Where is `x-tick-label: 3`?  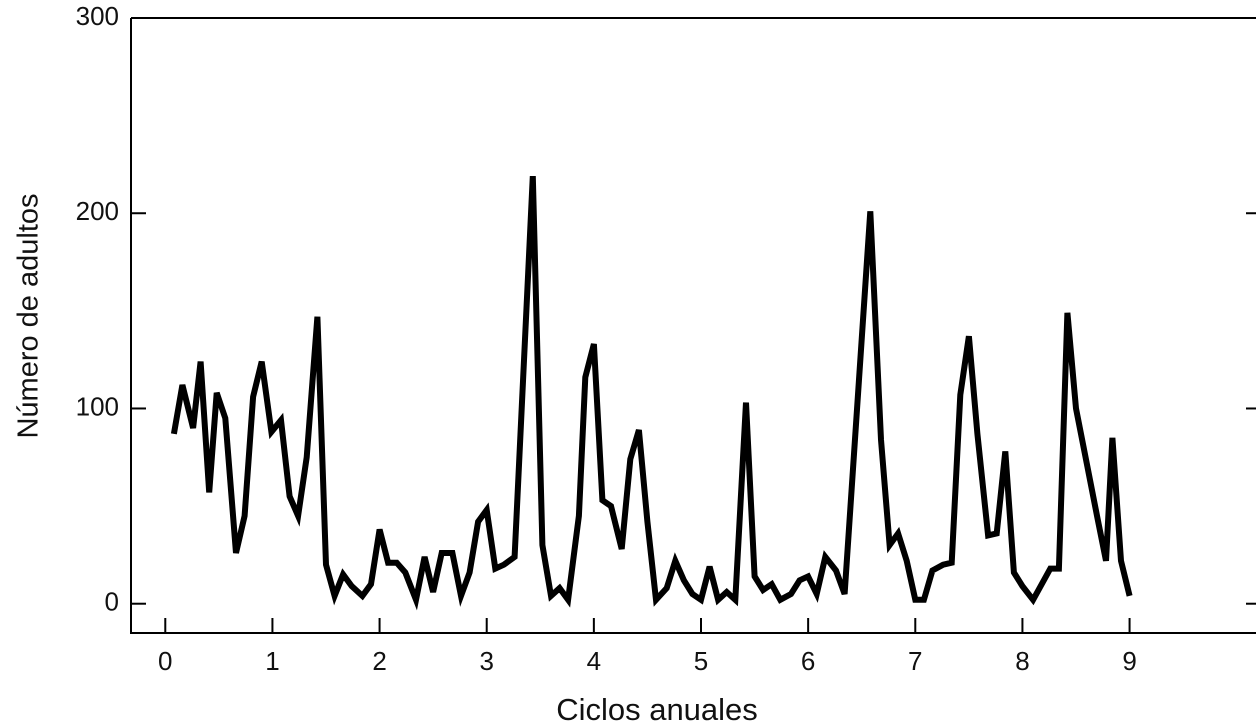
x-tick-label: 3 is located at coordinates (486, 661).